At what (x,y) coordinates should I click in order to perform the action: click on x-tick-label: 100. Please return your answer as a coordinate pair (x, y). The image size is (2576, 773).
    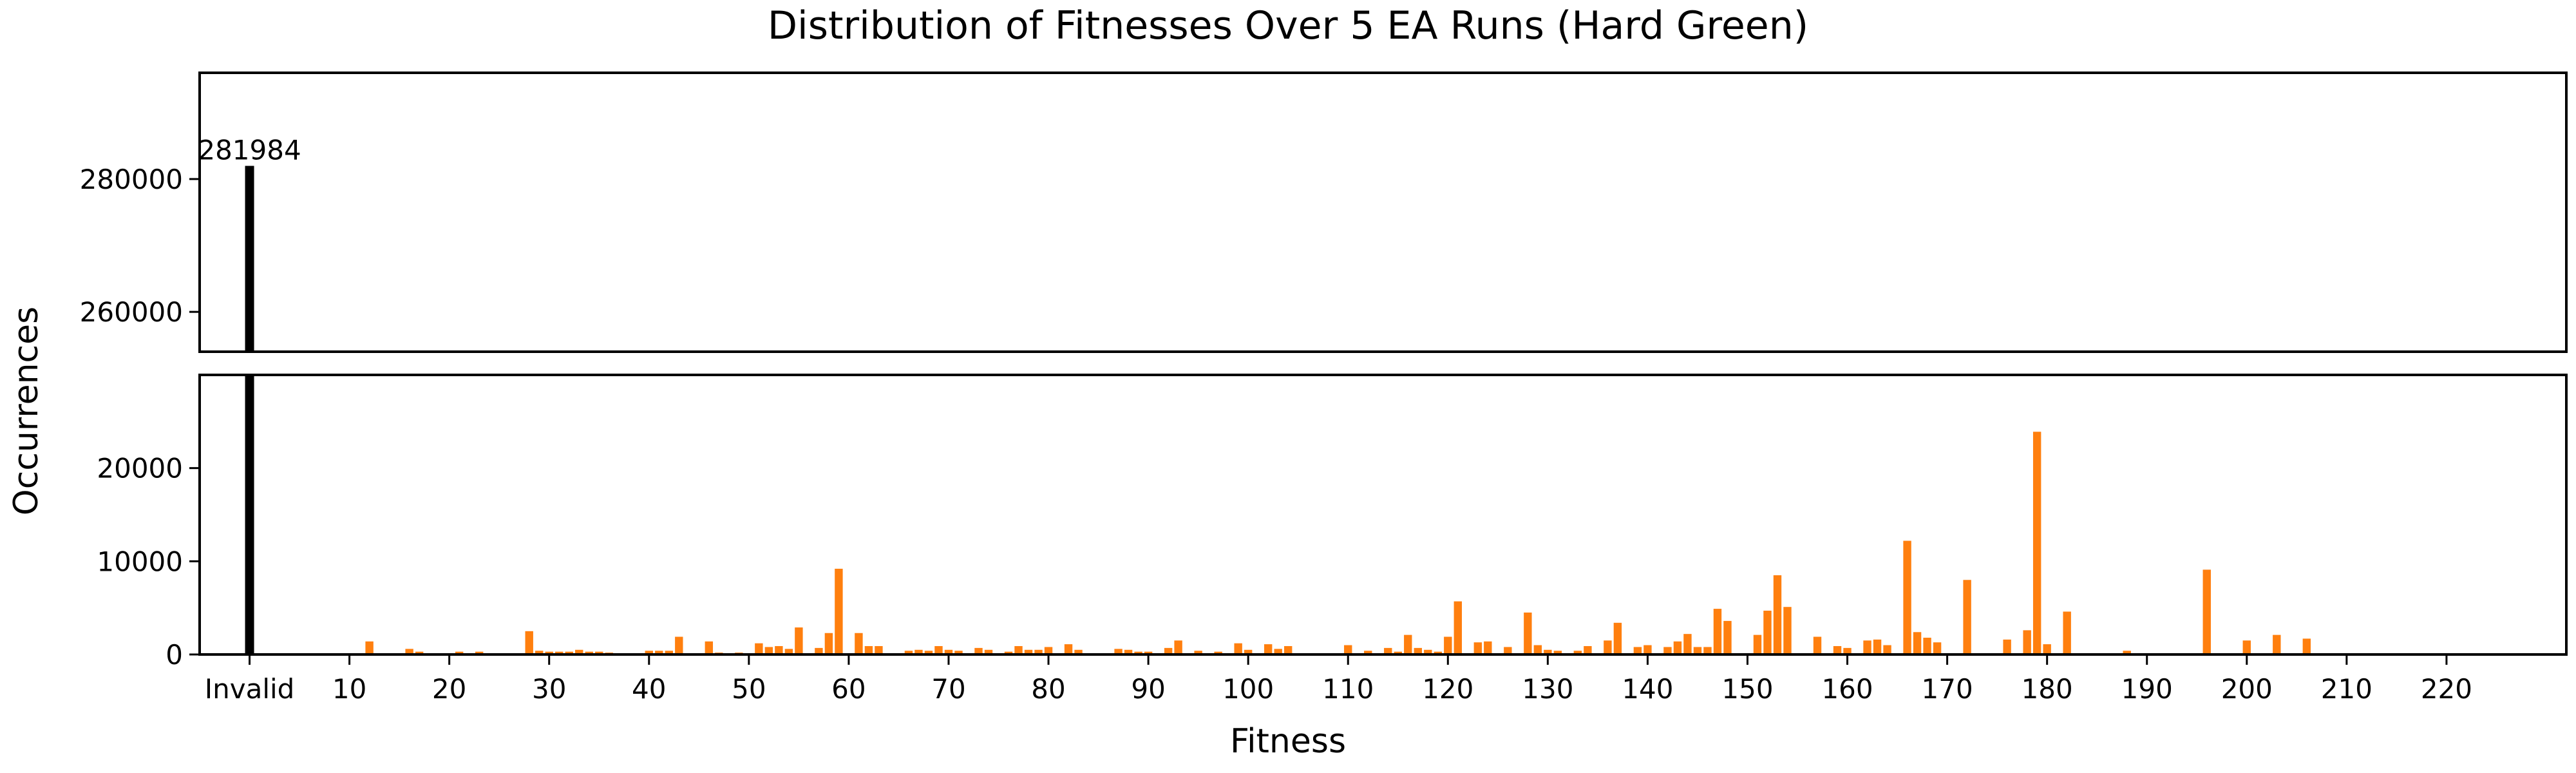
    Looking at the image, I should click on (1248, 689).